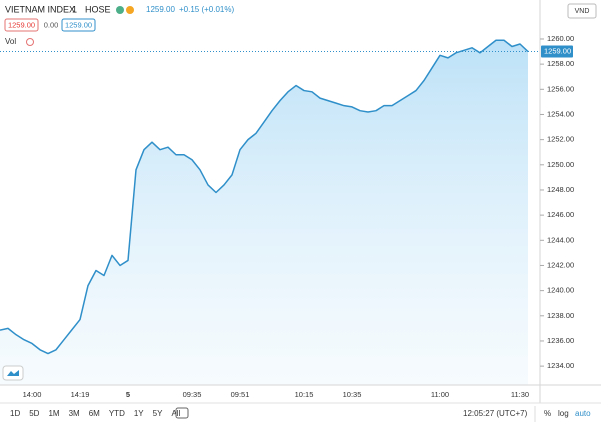 The width and height of the screenshot is (601, 427). What do you see at coordinates (240, 394) in the screenshot?
I see `x-tick-label: 09:51` at bounding box center [240, 394].